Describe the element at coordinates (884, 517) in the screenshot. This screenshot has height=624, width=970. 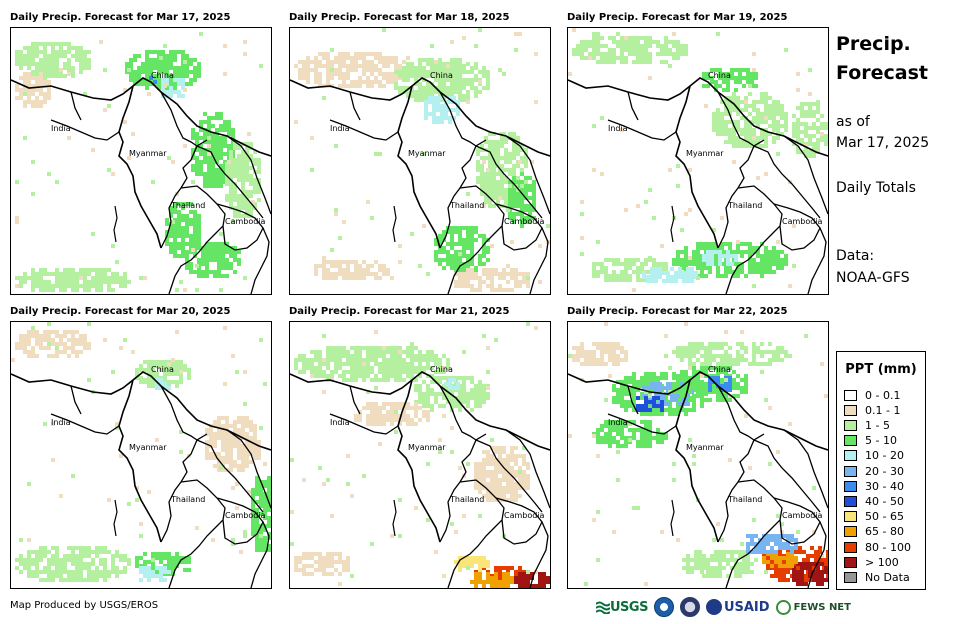
I see `legend-label: 50 - 65` at that location.